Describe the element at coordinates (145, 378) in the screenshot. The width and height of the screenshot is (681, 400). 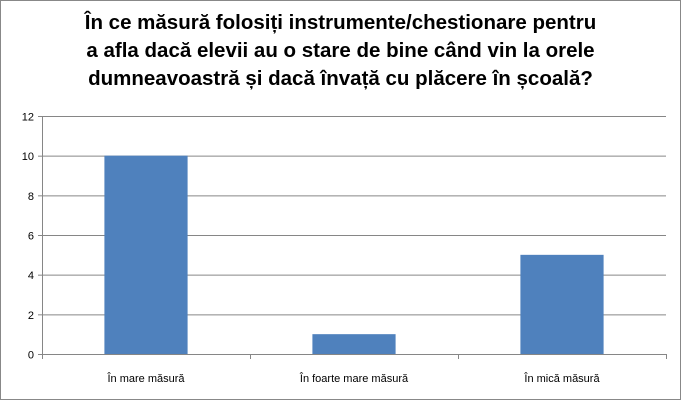
I see `x-tick-label: În mare măsură` at that location.